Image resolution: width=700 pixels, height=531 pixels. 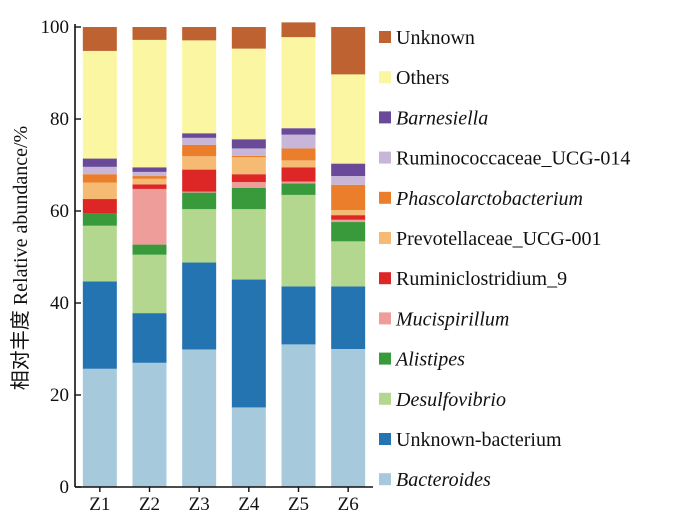 What do you see at coordinates (481, 199) in the screenshot?
I see `legend-item: Phascolarctobacterium` at bounding box center [481, 199].